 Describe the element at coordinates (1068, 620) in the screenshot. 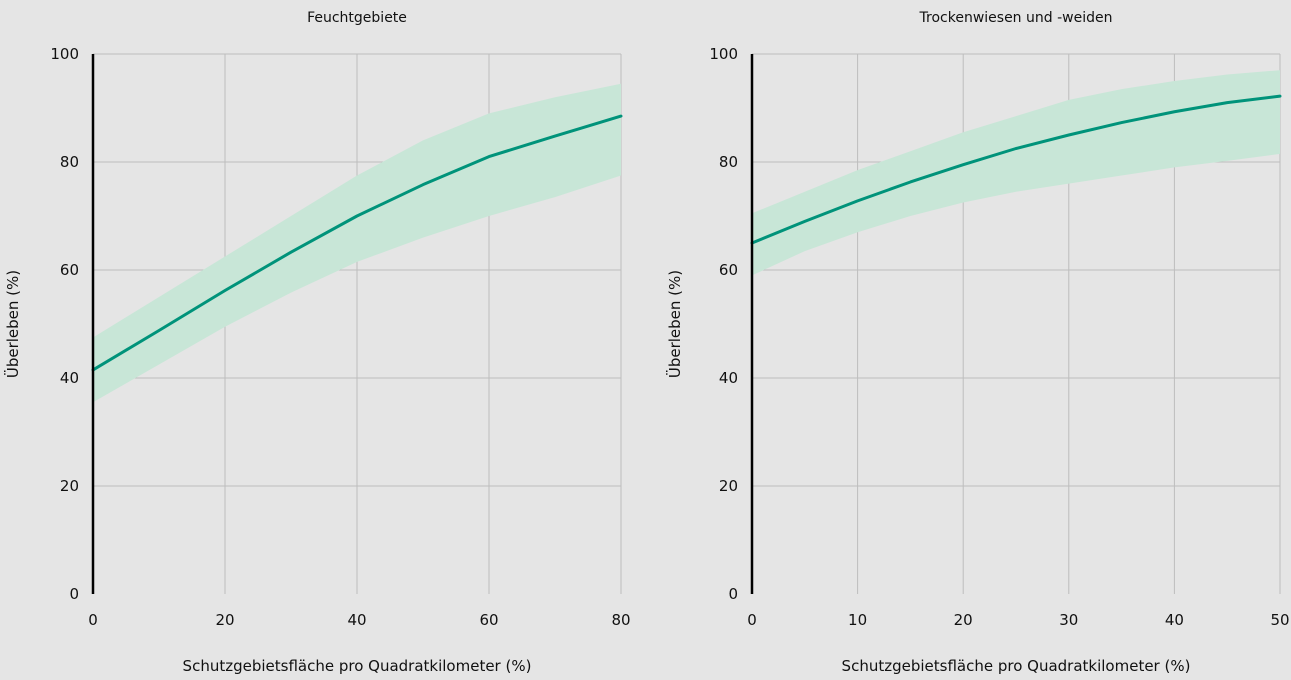

I see `x-tick-label: 30` at that location.